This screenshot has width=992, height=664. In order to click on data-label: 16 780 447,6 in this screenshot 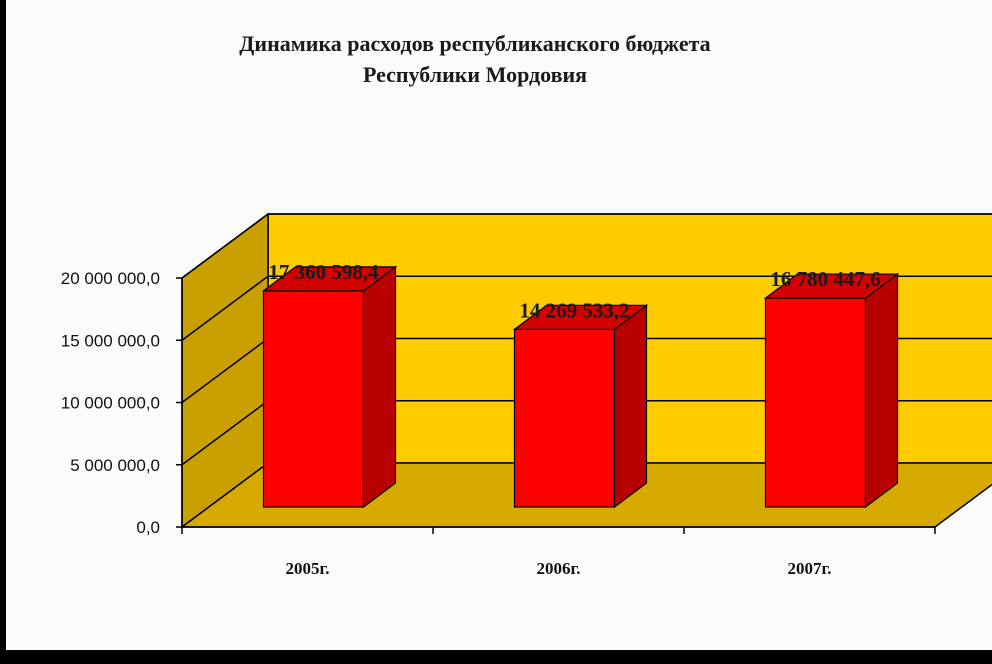, I will do `click(825, 279)`.